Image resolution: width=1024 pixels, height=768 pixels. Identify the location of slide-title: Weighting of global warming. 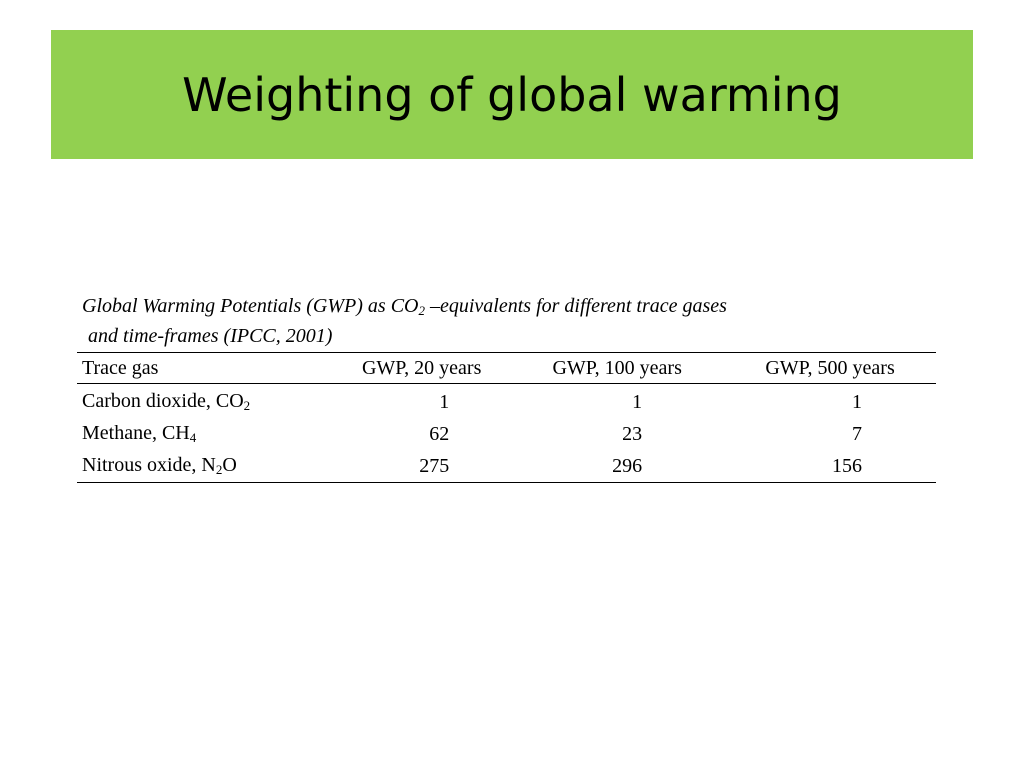
(512, 94).